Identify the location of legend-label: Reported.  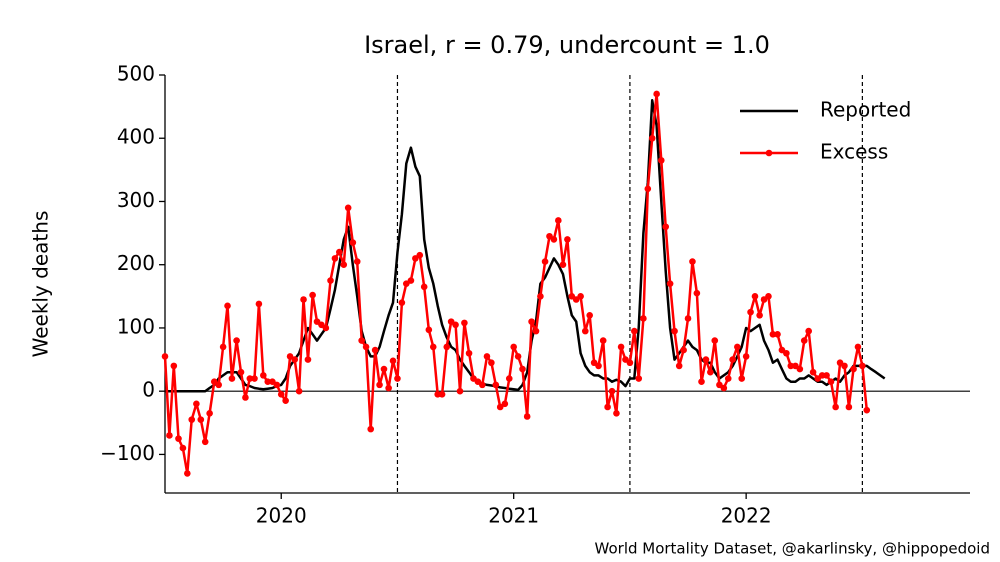
(865, 110).